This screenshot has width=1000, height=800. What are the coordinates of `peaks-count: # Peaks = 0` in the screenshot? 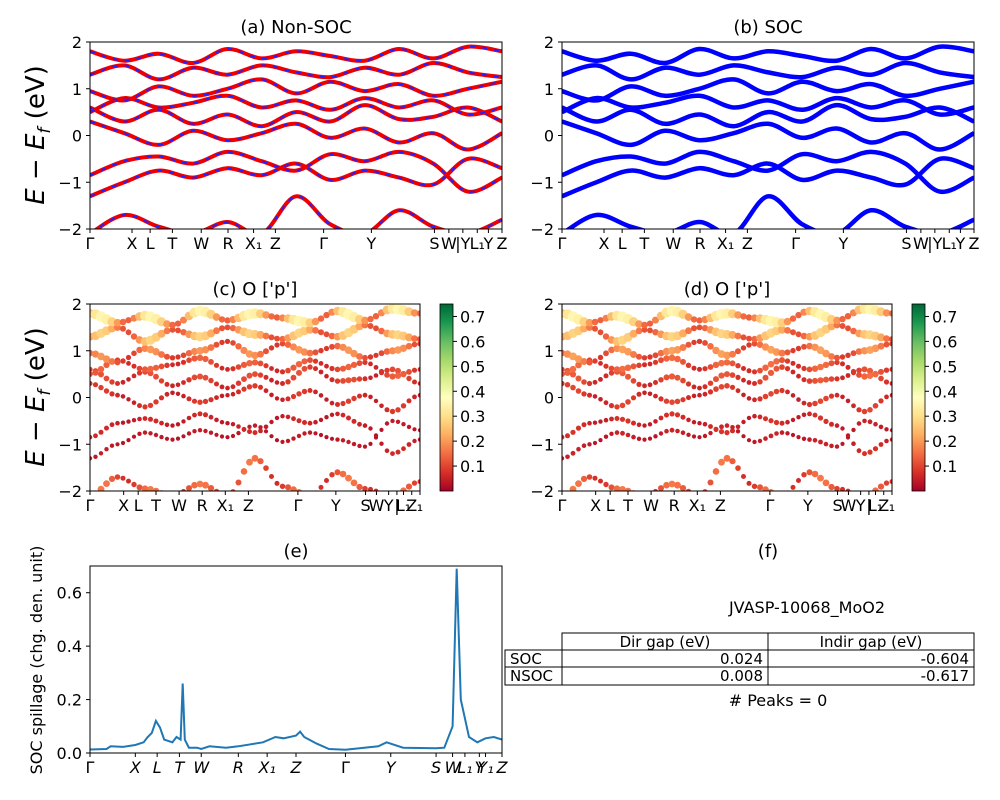 It's located at (778, 700).